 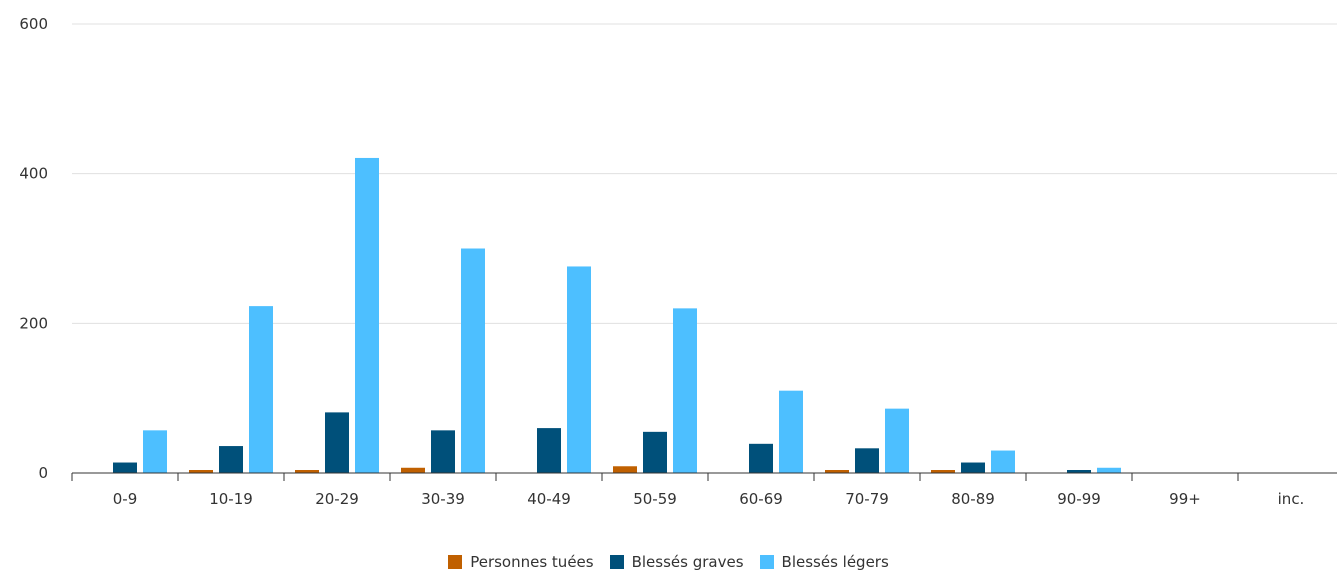 I want to click on legend-label-personnes-tuees: Personnes tuées, so click(x=532, y=562).